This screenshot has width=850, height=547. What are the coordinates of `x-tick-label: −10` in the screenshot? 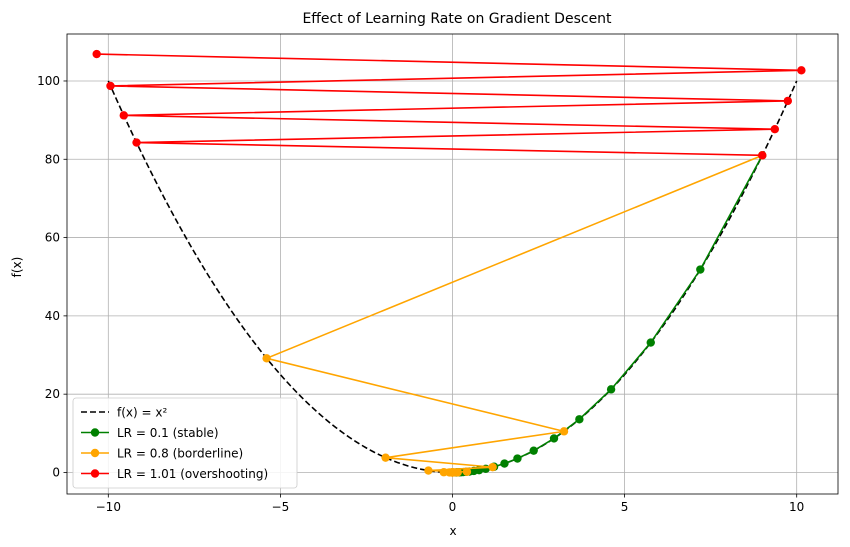 It's located at (108, 507).